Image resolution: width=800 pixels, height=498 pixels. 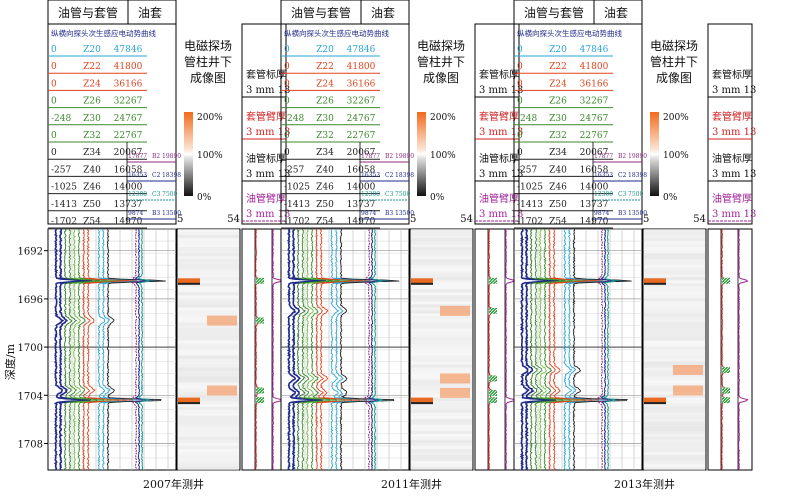 I want to click on image-collar-orange, so click(x=422, y=400).